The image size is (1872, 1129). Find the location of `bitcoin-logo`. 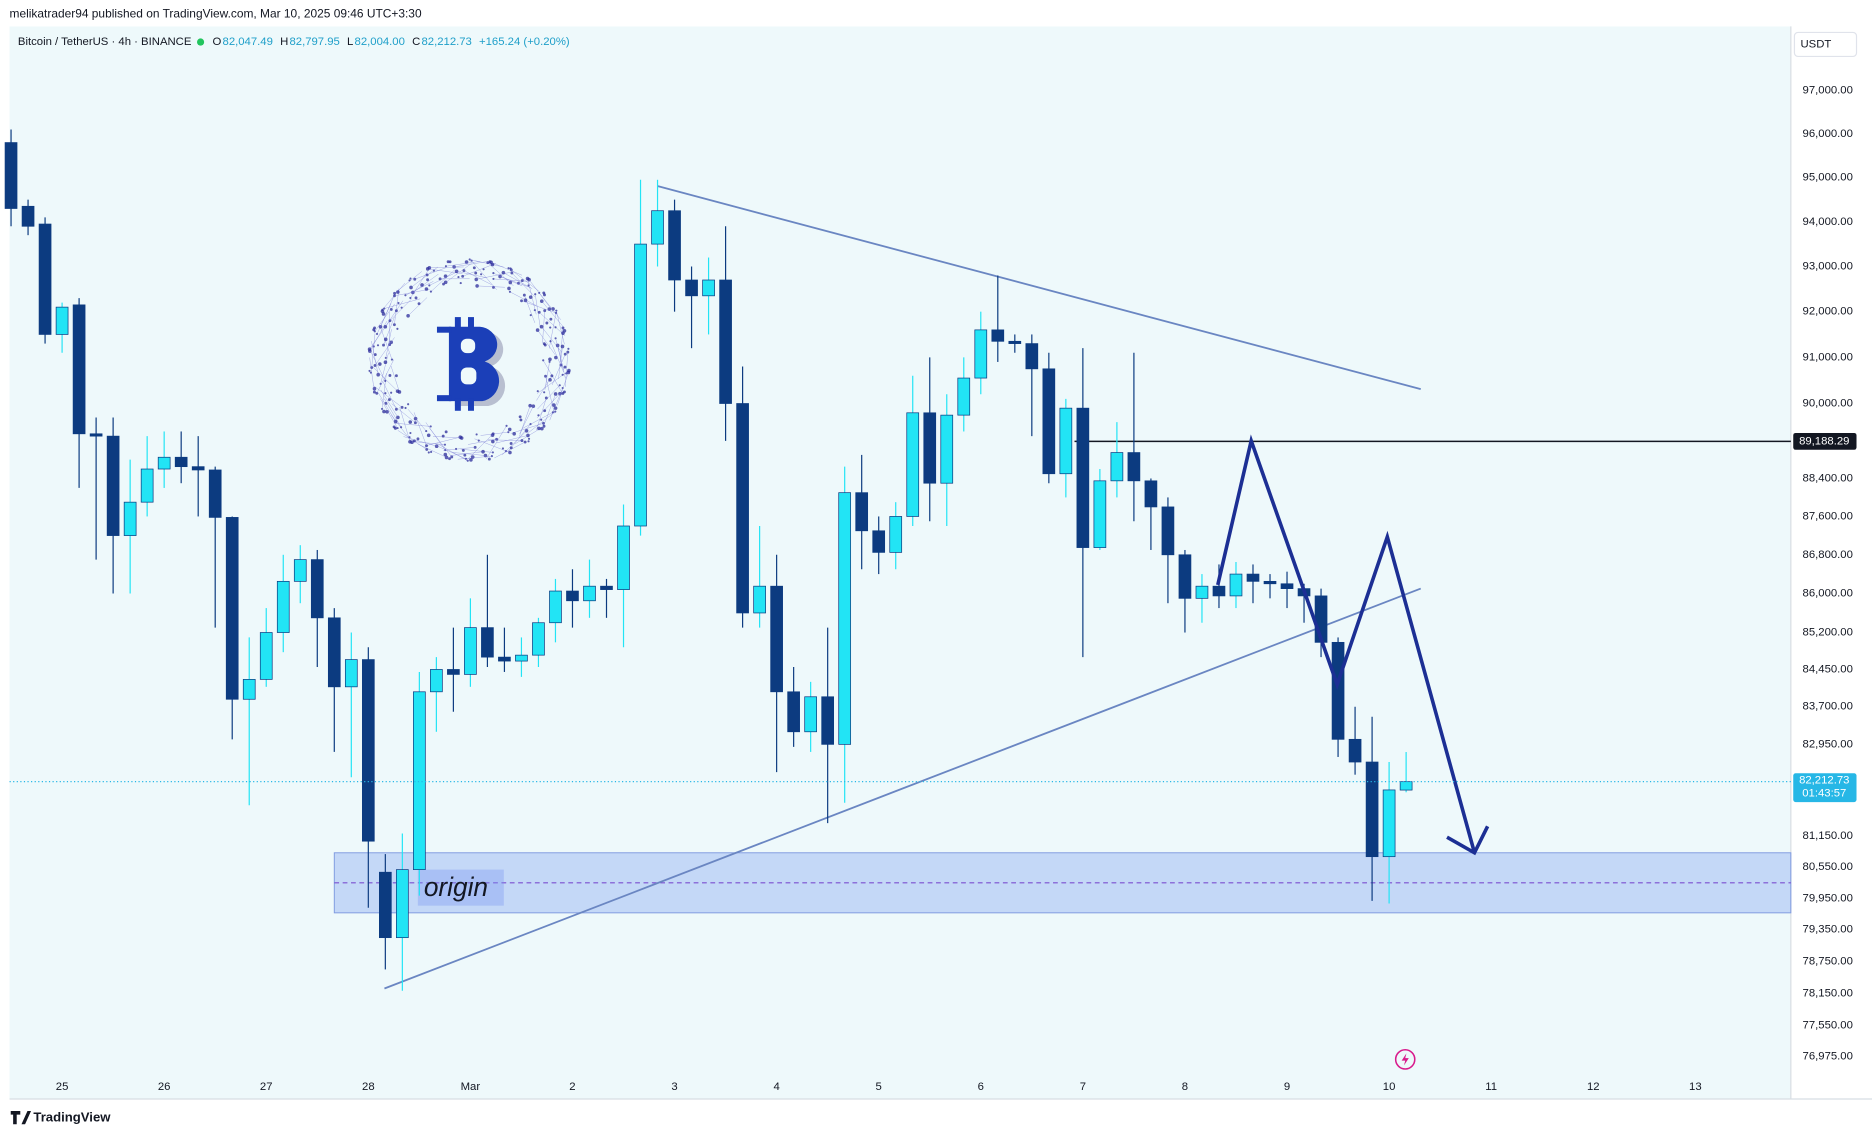

bitcoin-logo is located at coordinates (469, 360).